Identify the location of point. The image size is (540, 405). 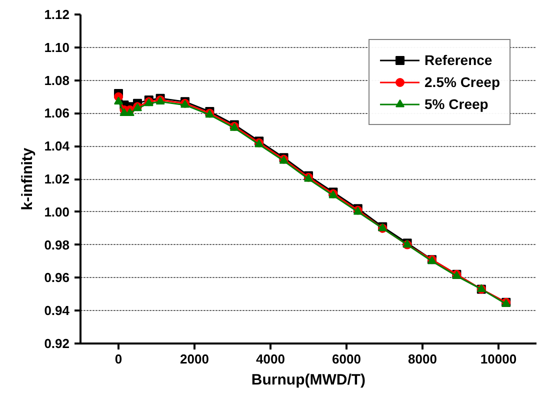
(118, 100).